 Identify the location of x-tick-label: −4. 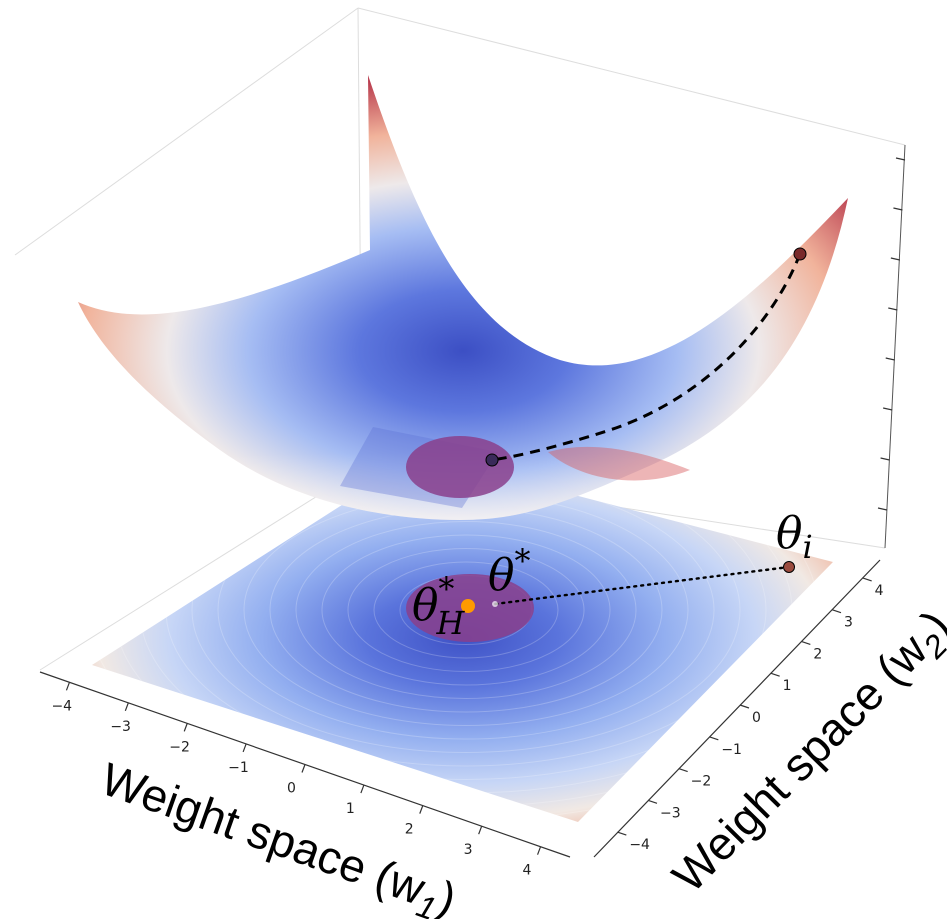
(61, 706).